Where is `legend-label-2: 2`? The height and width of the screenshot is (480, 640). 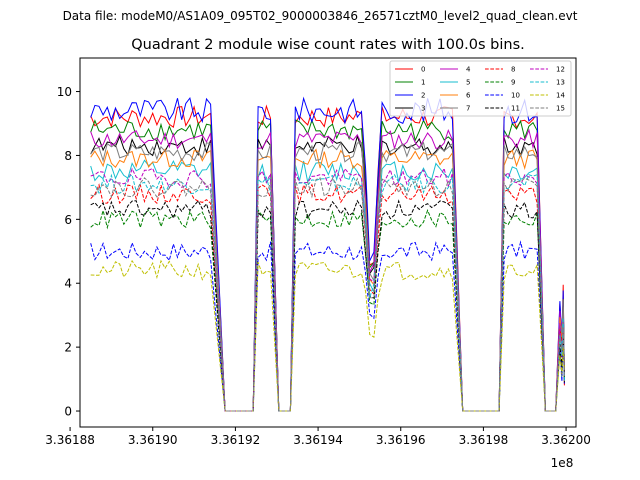
legend-label-2: 2 is located at coordinates (423, 96).